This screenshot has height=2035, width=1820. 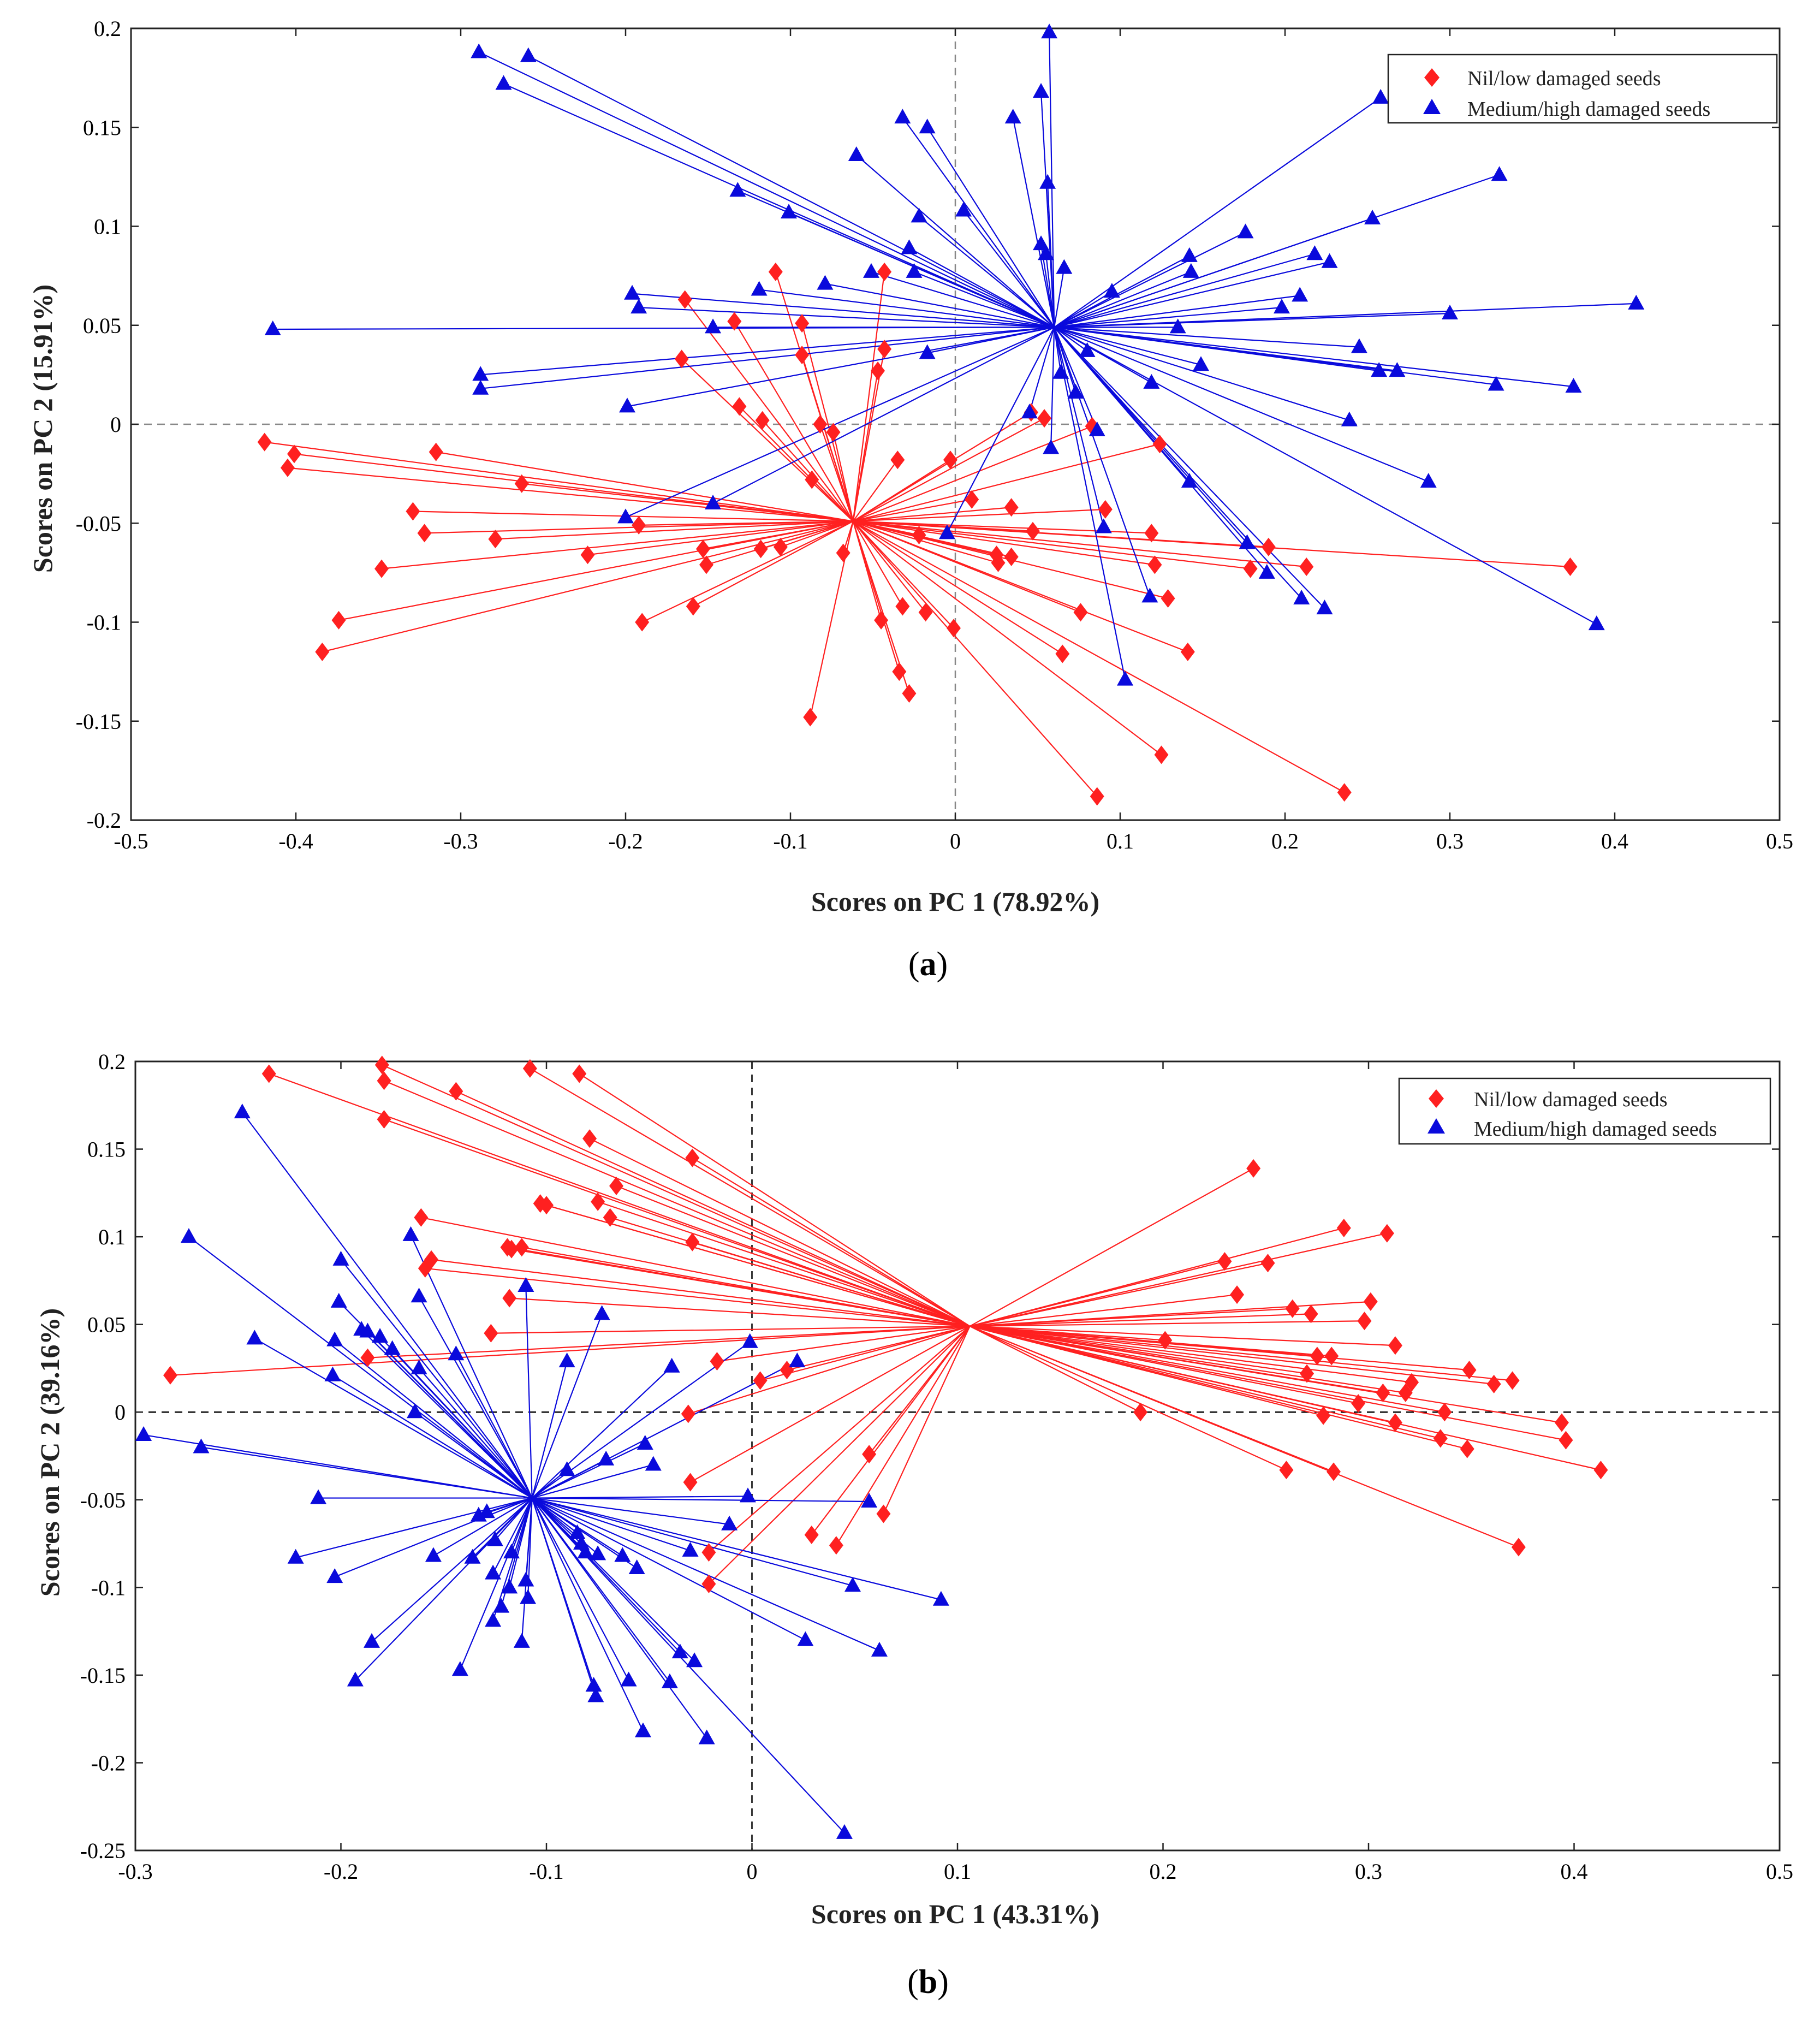 I want to click on panel-letter-a: a, so click(x=928, y=964).